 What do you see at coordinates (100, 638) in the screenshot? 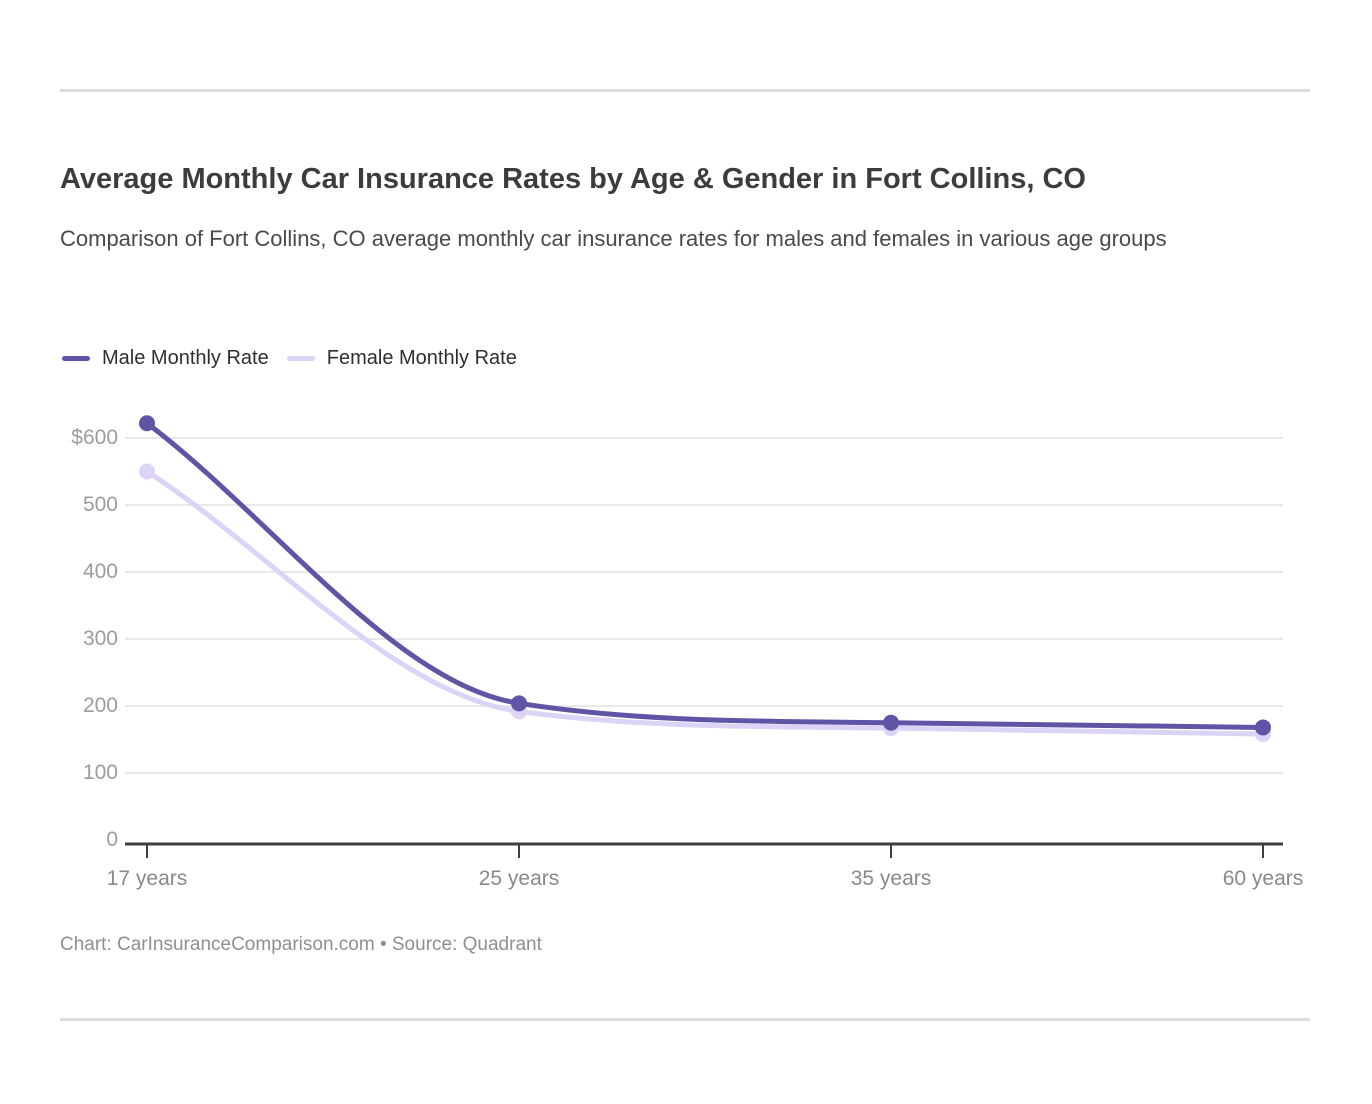
I see `y-axis-label: 300` at bounding box center [100, 638].